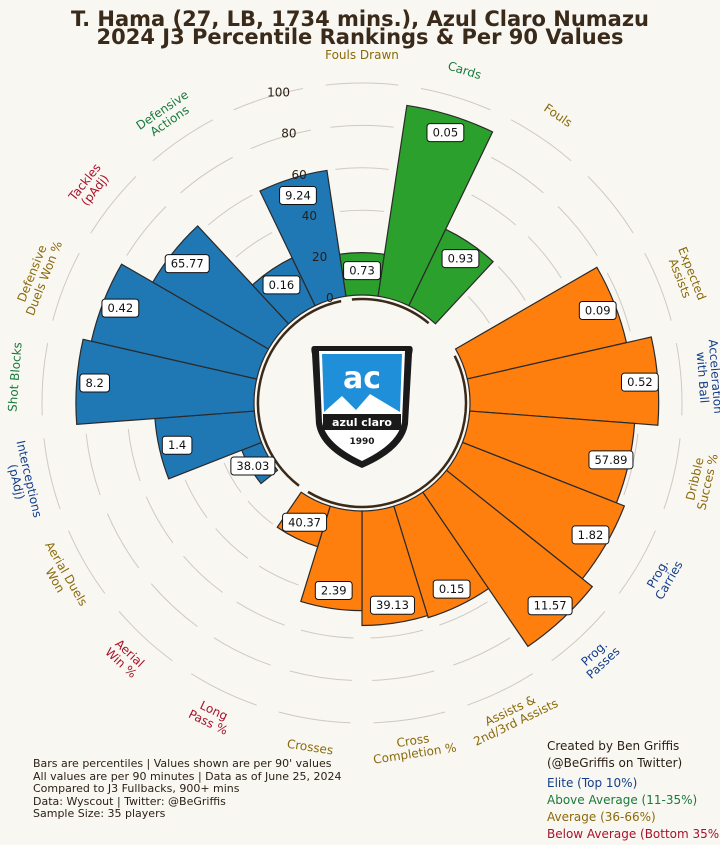 This screenshot has height=845, width=720. I want to click on value-label: 9.24, so click(298, 195).